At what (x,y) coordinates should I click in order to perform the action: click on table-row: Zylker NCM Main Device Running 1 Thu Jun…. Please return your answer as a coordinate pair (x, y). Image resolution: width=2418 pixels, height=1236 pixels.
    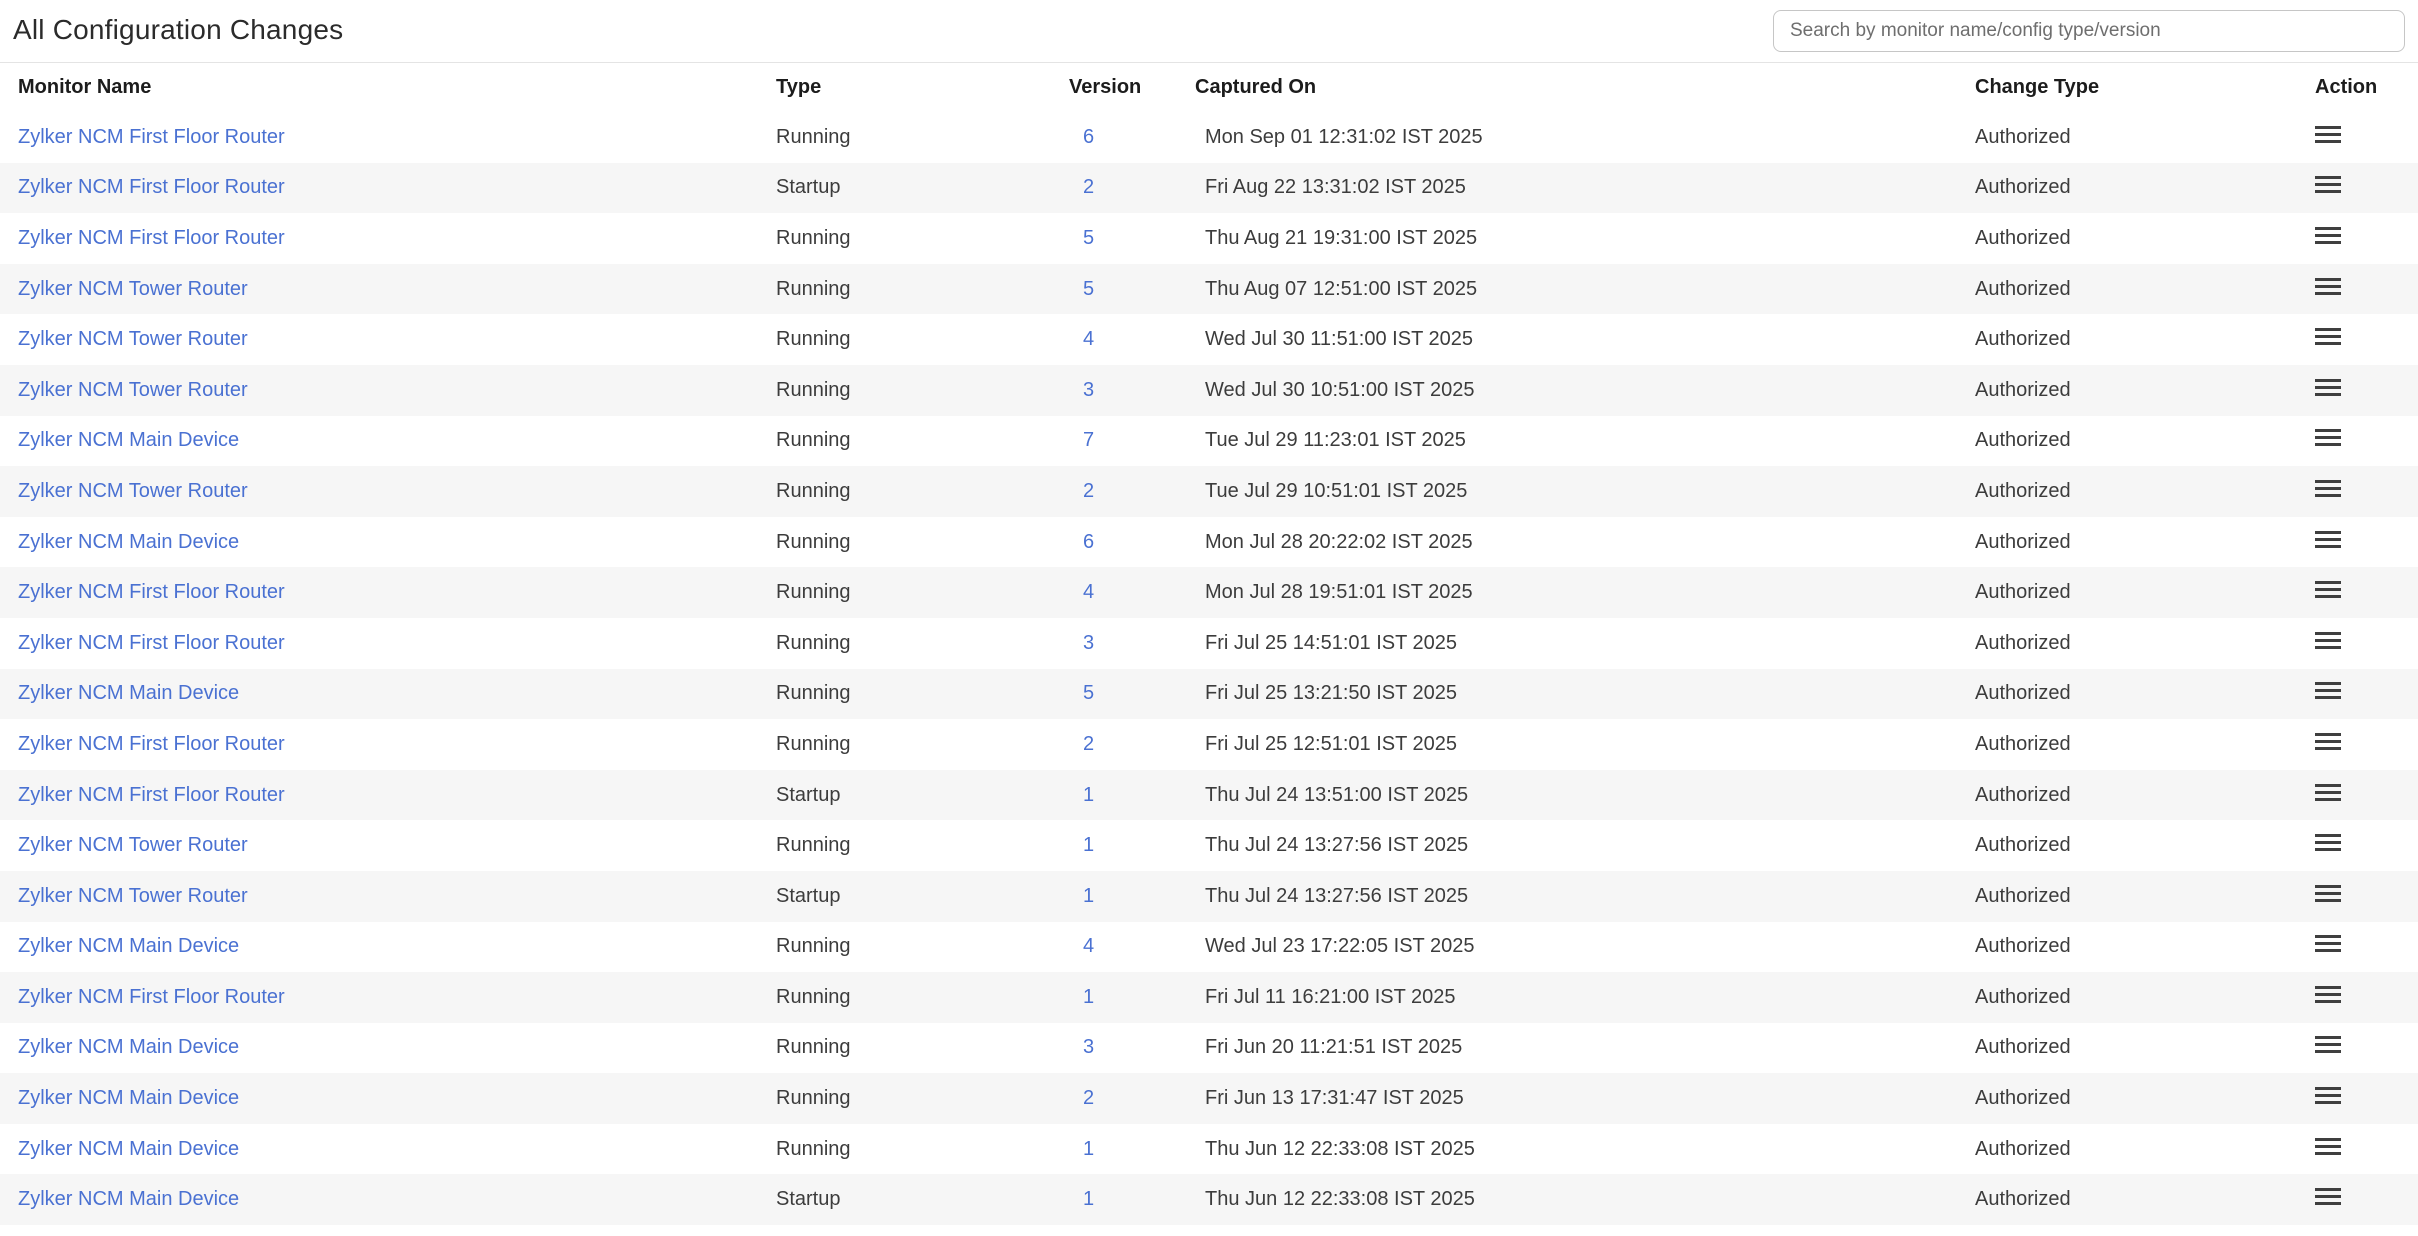
    Looking at the image, I should click on (1209, 1149).